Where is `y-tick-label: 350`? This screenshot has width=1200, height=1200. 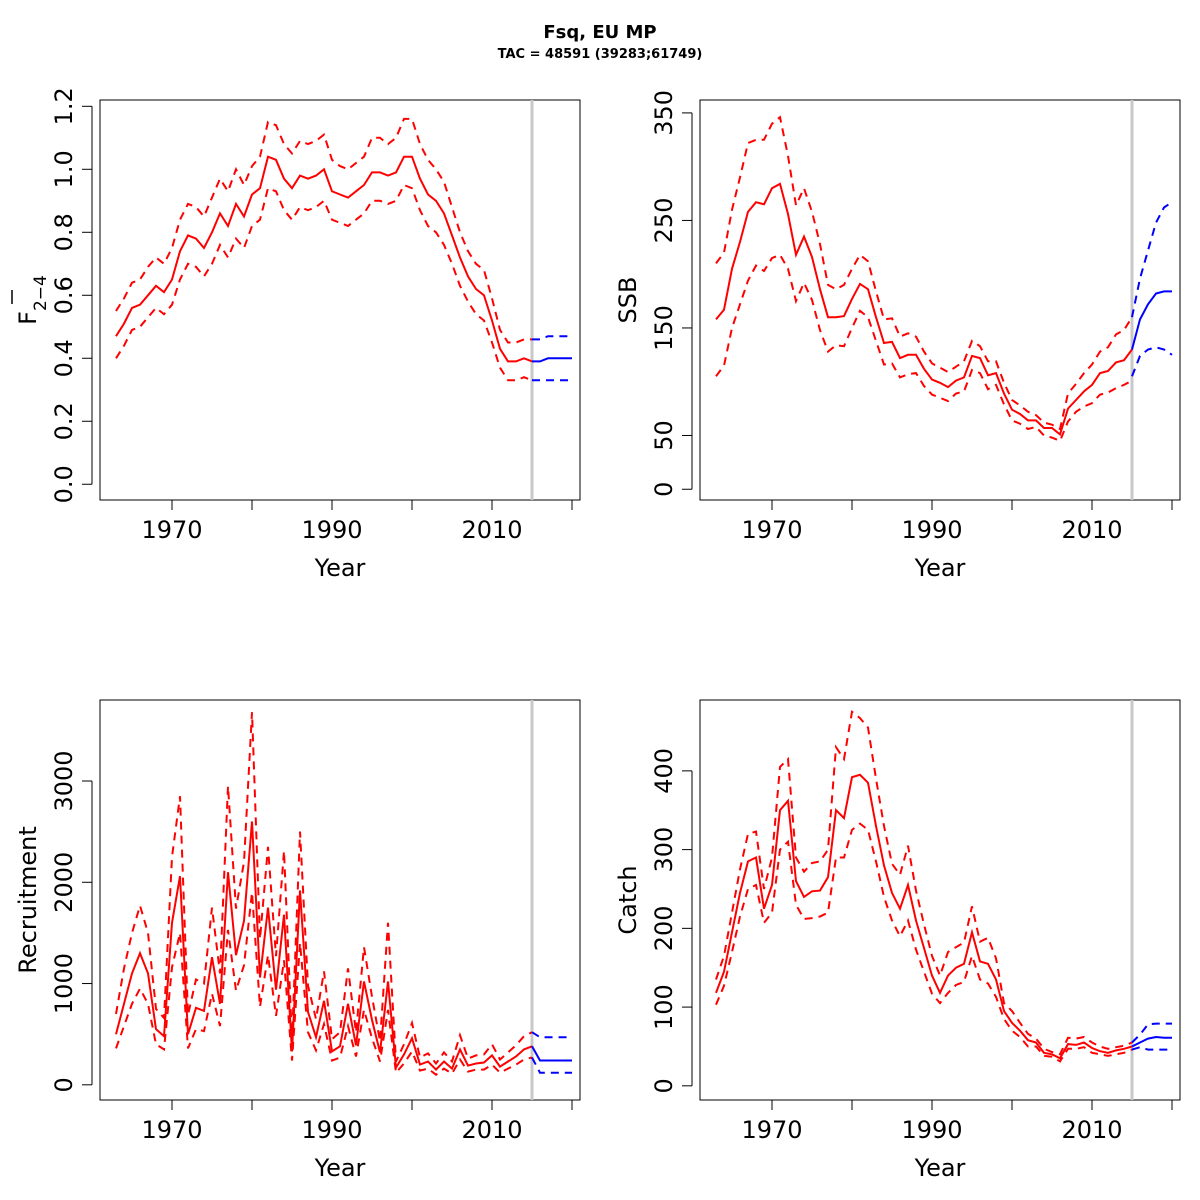
y-tick-label: 350 is located at coordinates (664, 113).